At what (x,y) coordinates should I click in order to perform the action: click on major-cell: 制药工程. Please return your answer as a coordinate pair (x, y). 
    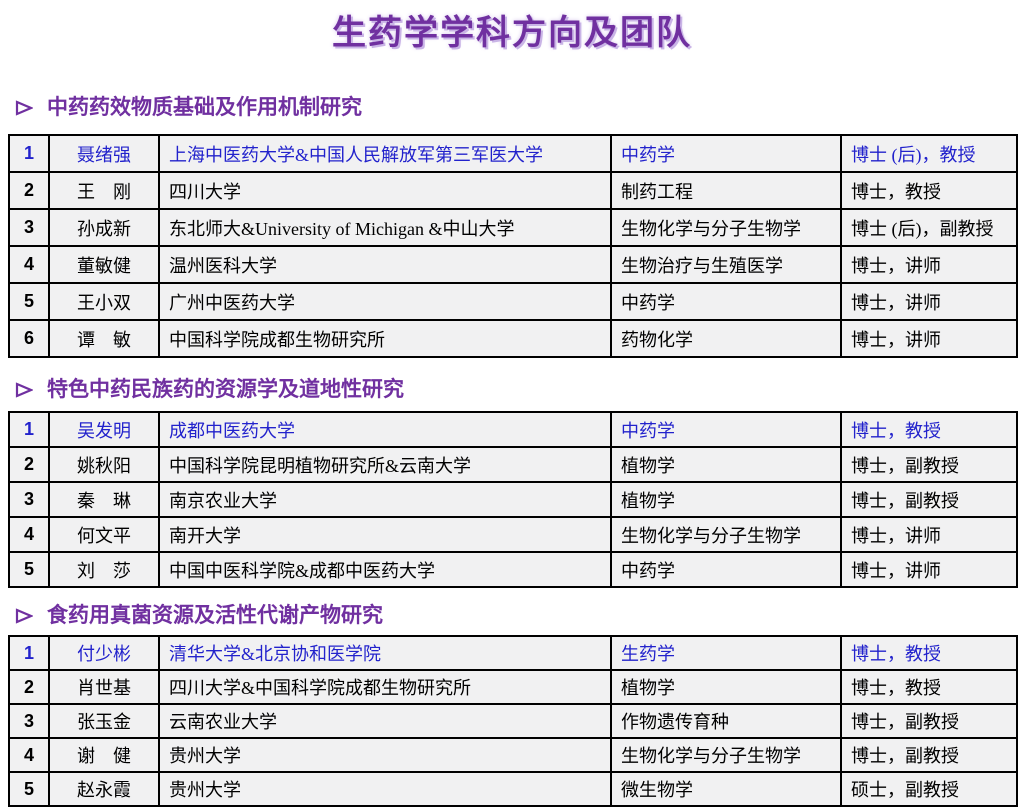
    Looking at the image, I should click on (726, 190).